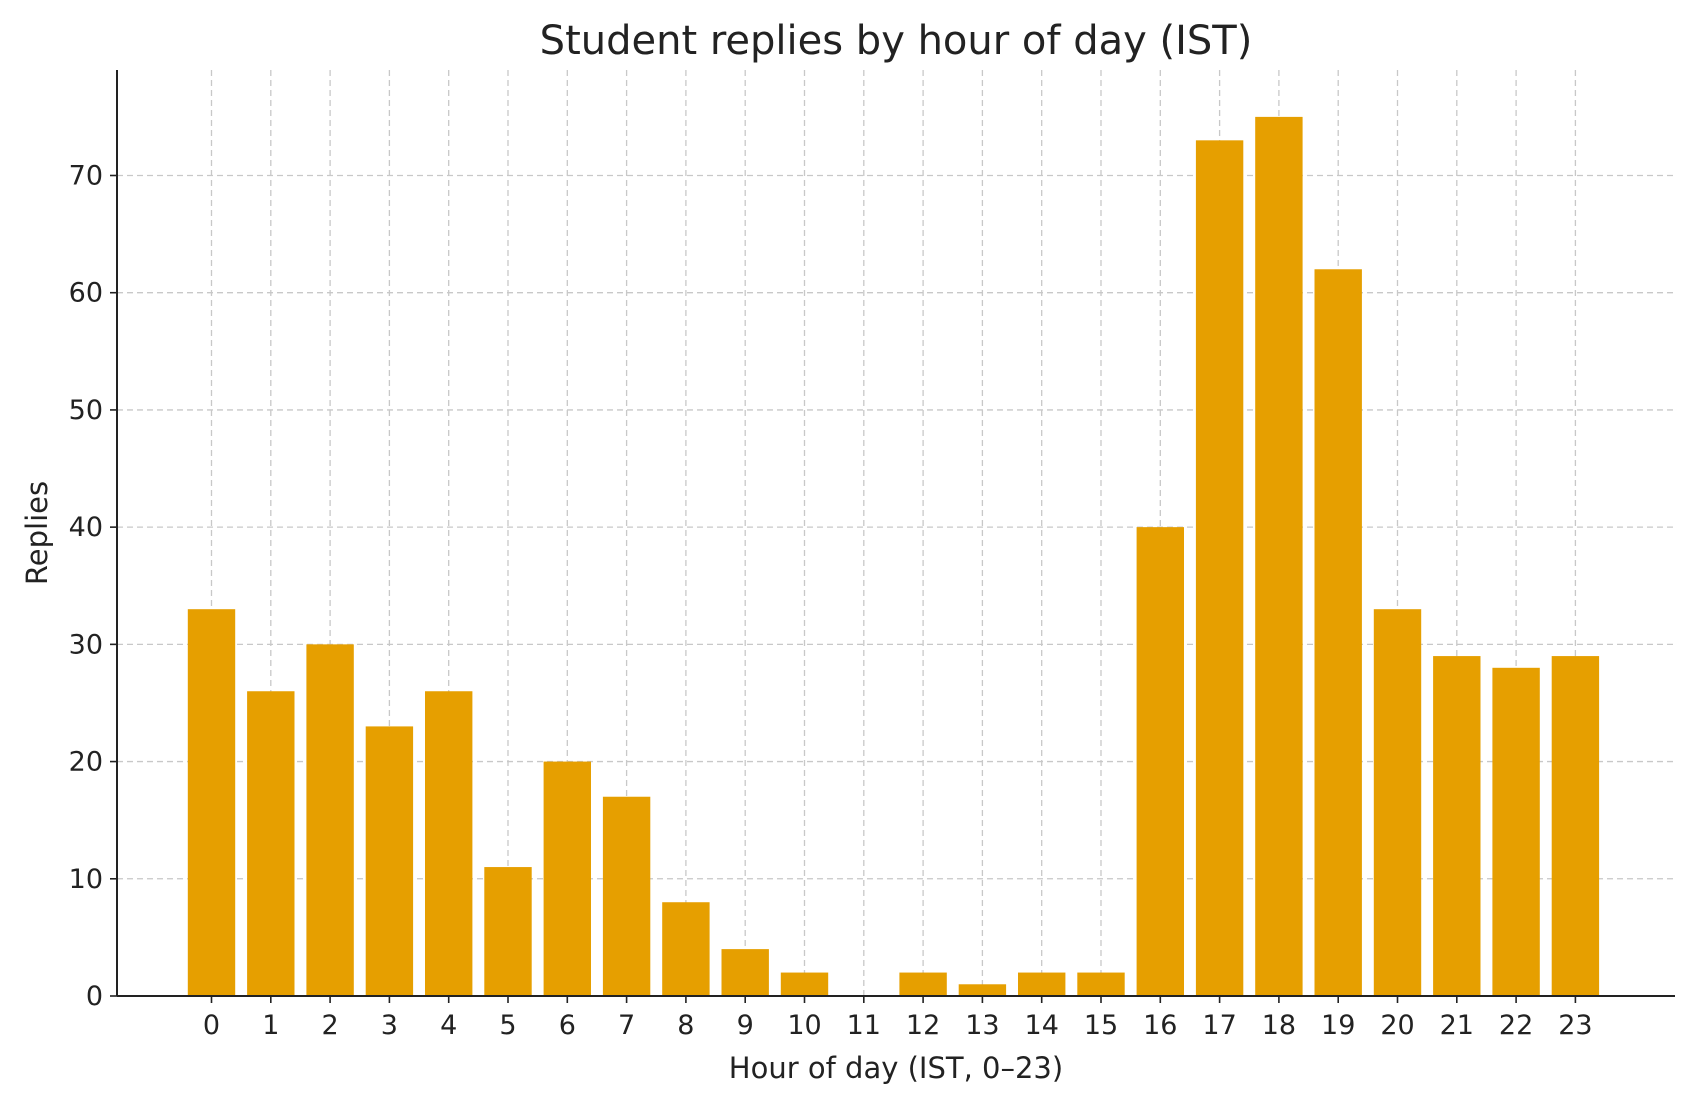 Image resolution: width=1686 pixels, height=1105 pixels. I want to click on y-axis-label: Replies, so click(37, 533).